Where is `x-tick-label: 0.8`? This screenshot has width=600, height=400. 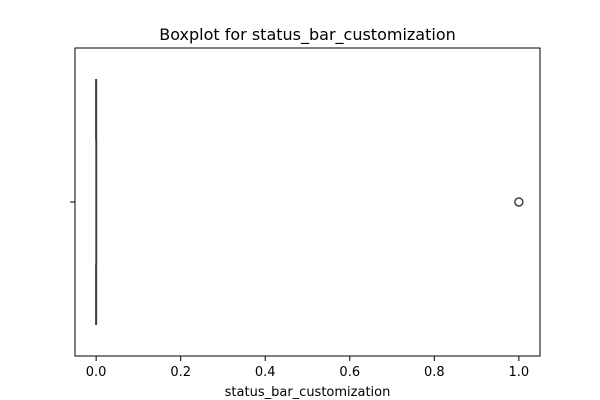 x-tick-label: 0.8 is located at coordinates (434, 372).